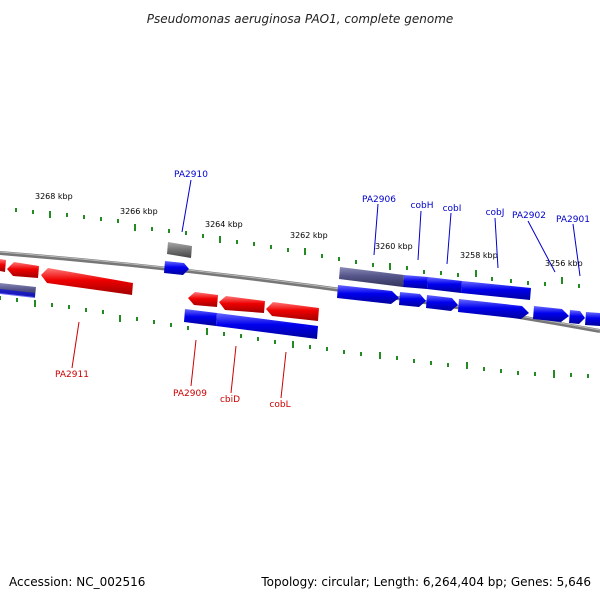 This screenshot has height=600, width=600. Describe the element at coordinates (242, 304) in the screenshot. I see `gene-arrow-cbid` at that location.